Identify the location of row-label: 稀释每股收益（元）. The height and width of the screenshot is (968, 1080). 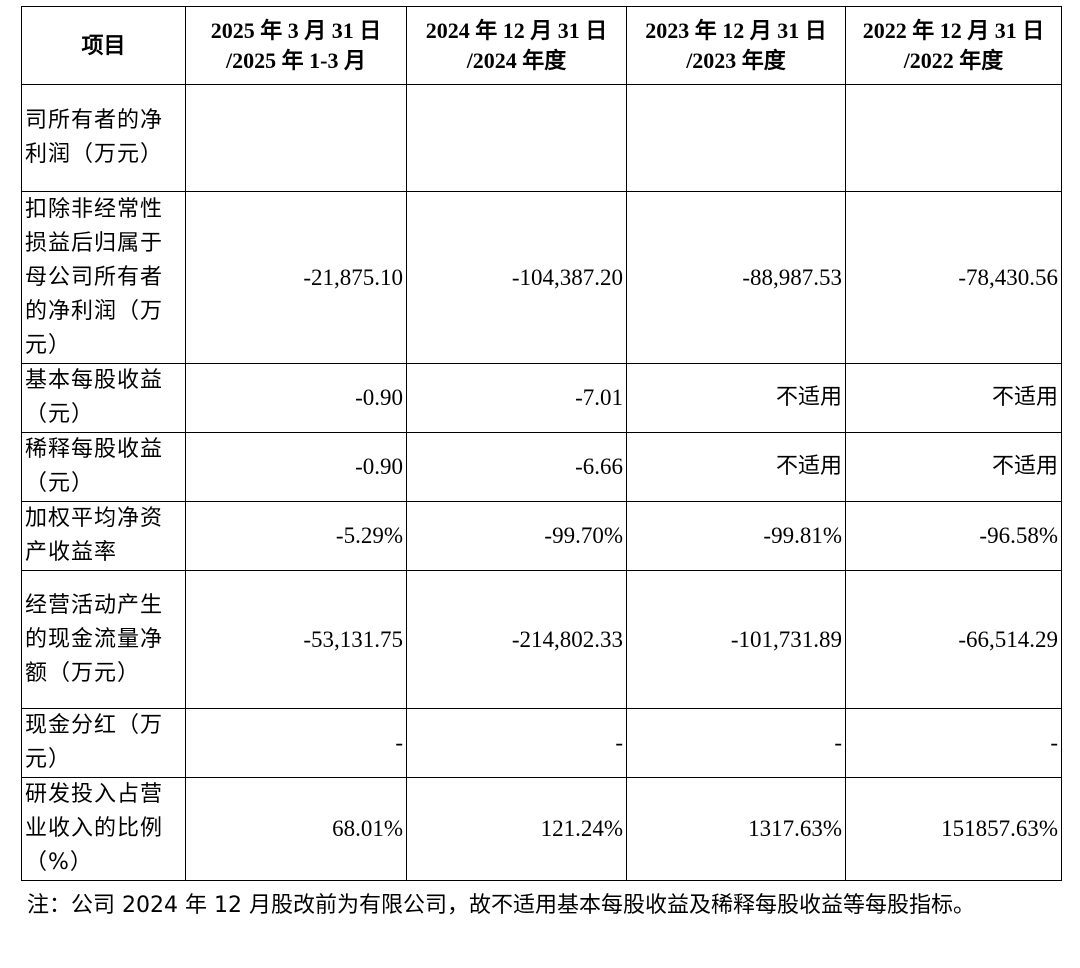
(103, 467).